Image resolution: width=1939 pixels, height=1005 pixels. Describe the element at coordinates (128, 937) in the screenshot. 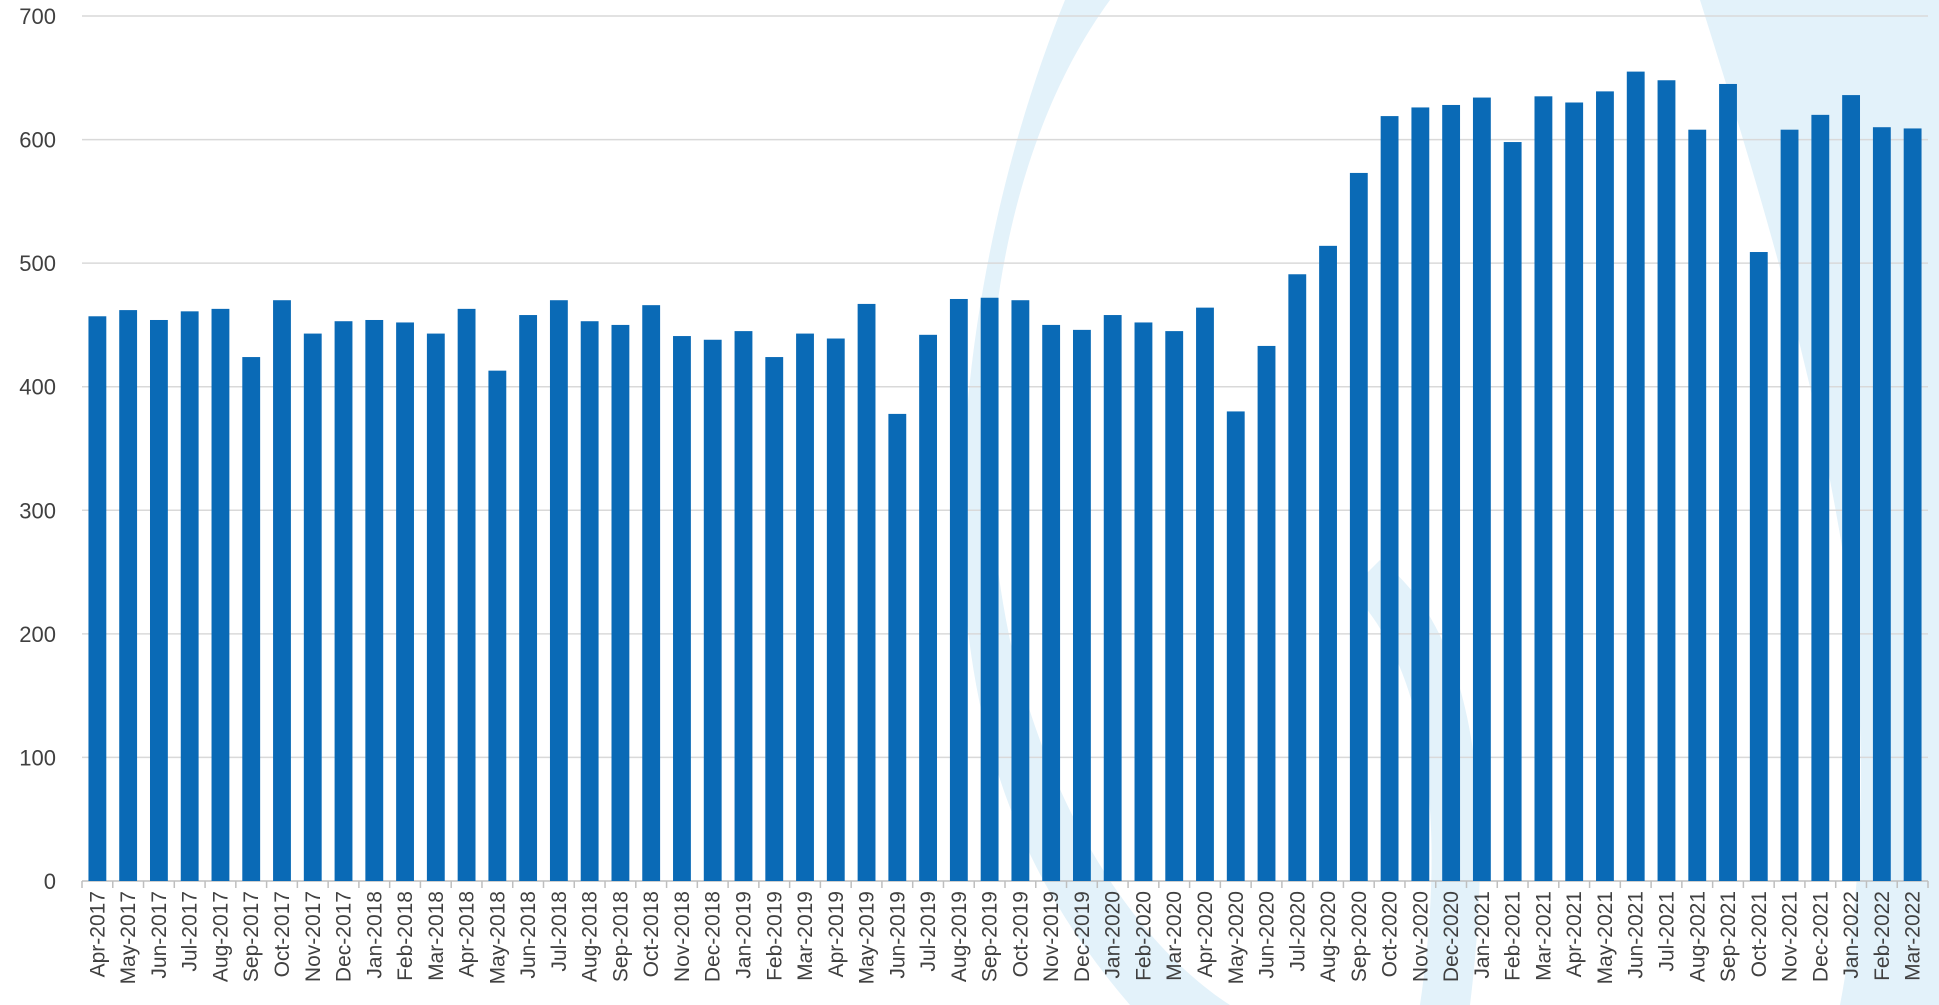

I see `x-tick-label: May-2017` at that location.